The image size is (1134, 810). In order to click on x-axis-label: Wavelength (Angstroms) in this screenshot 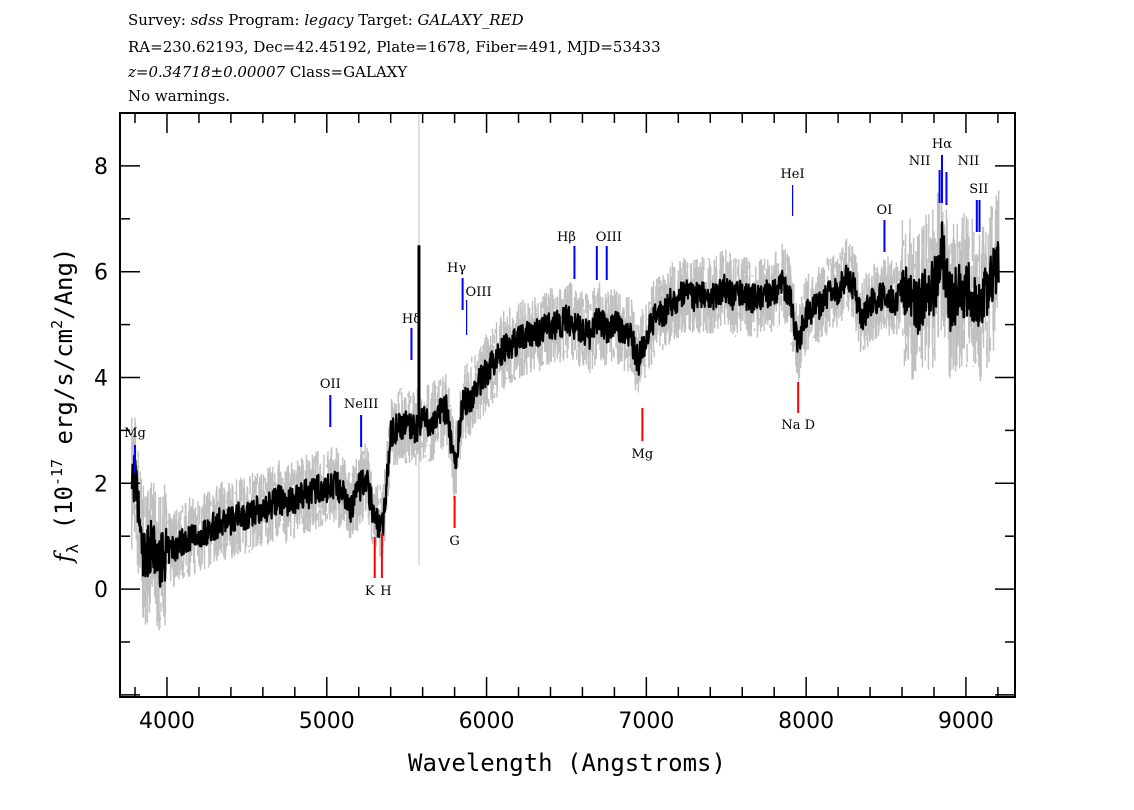, I will do `click(567, 763)`.